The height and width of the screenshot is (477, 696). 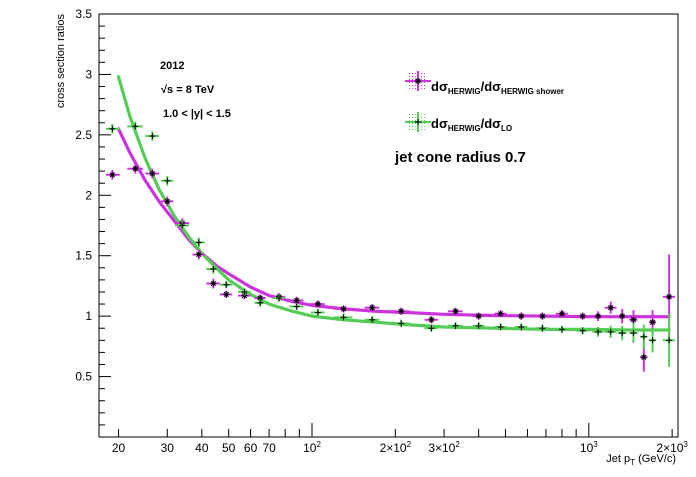 What do you see at coordinates (458, 122) in the screenshot?
I see `legend-entry-2: dσHERWIG/dσLO` at bounding box center [458, 122].